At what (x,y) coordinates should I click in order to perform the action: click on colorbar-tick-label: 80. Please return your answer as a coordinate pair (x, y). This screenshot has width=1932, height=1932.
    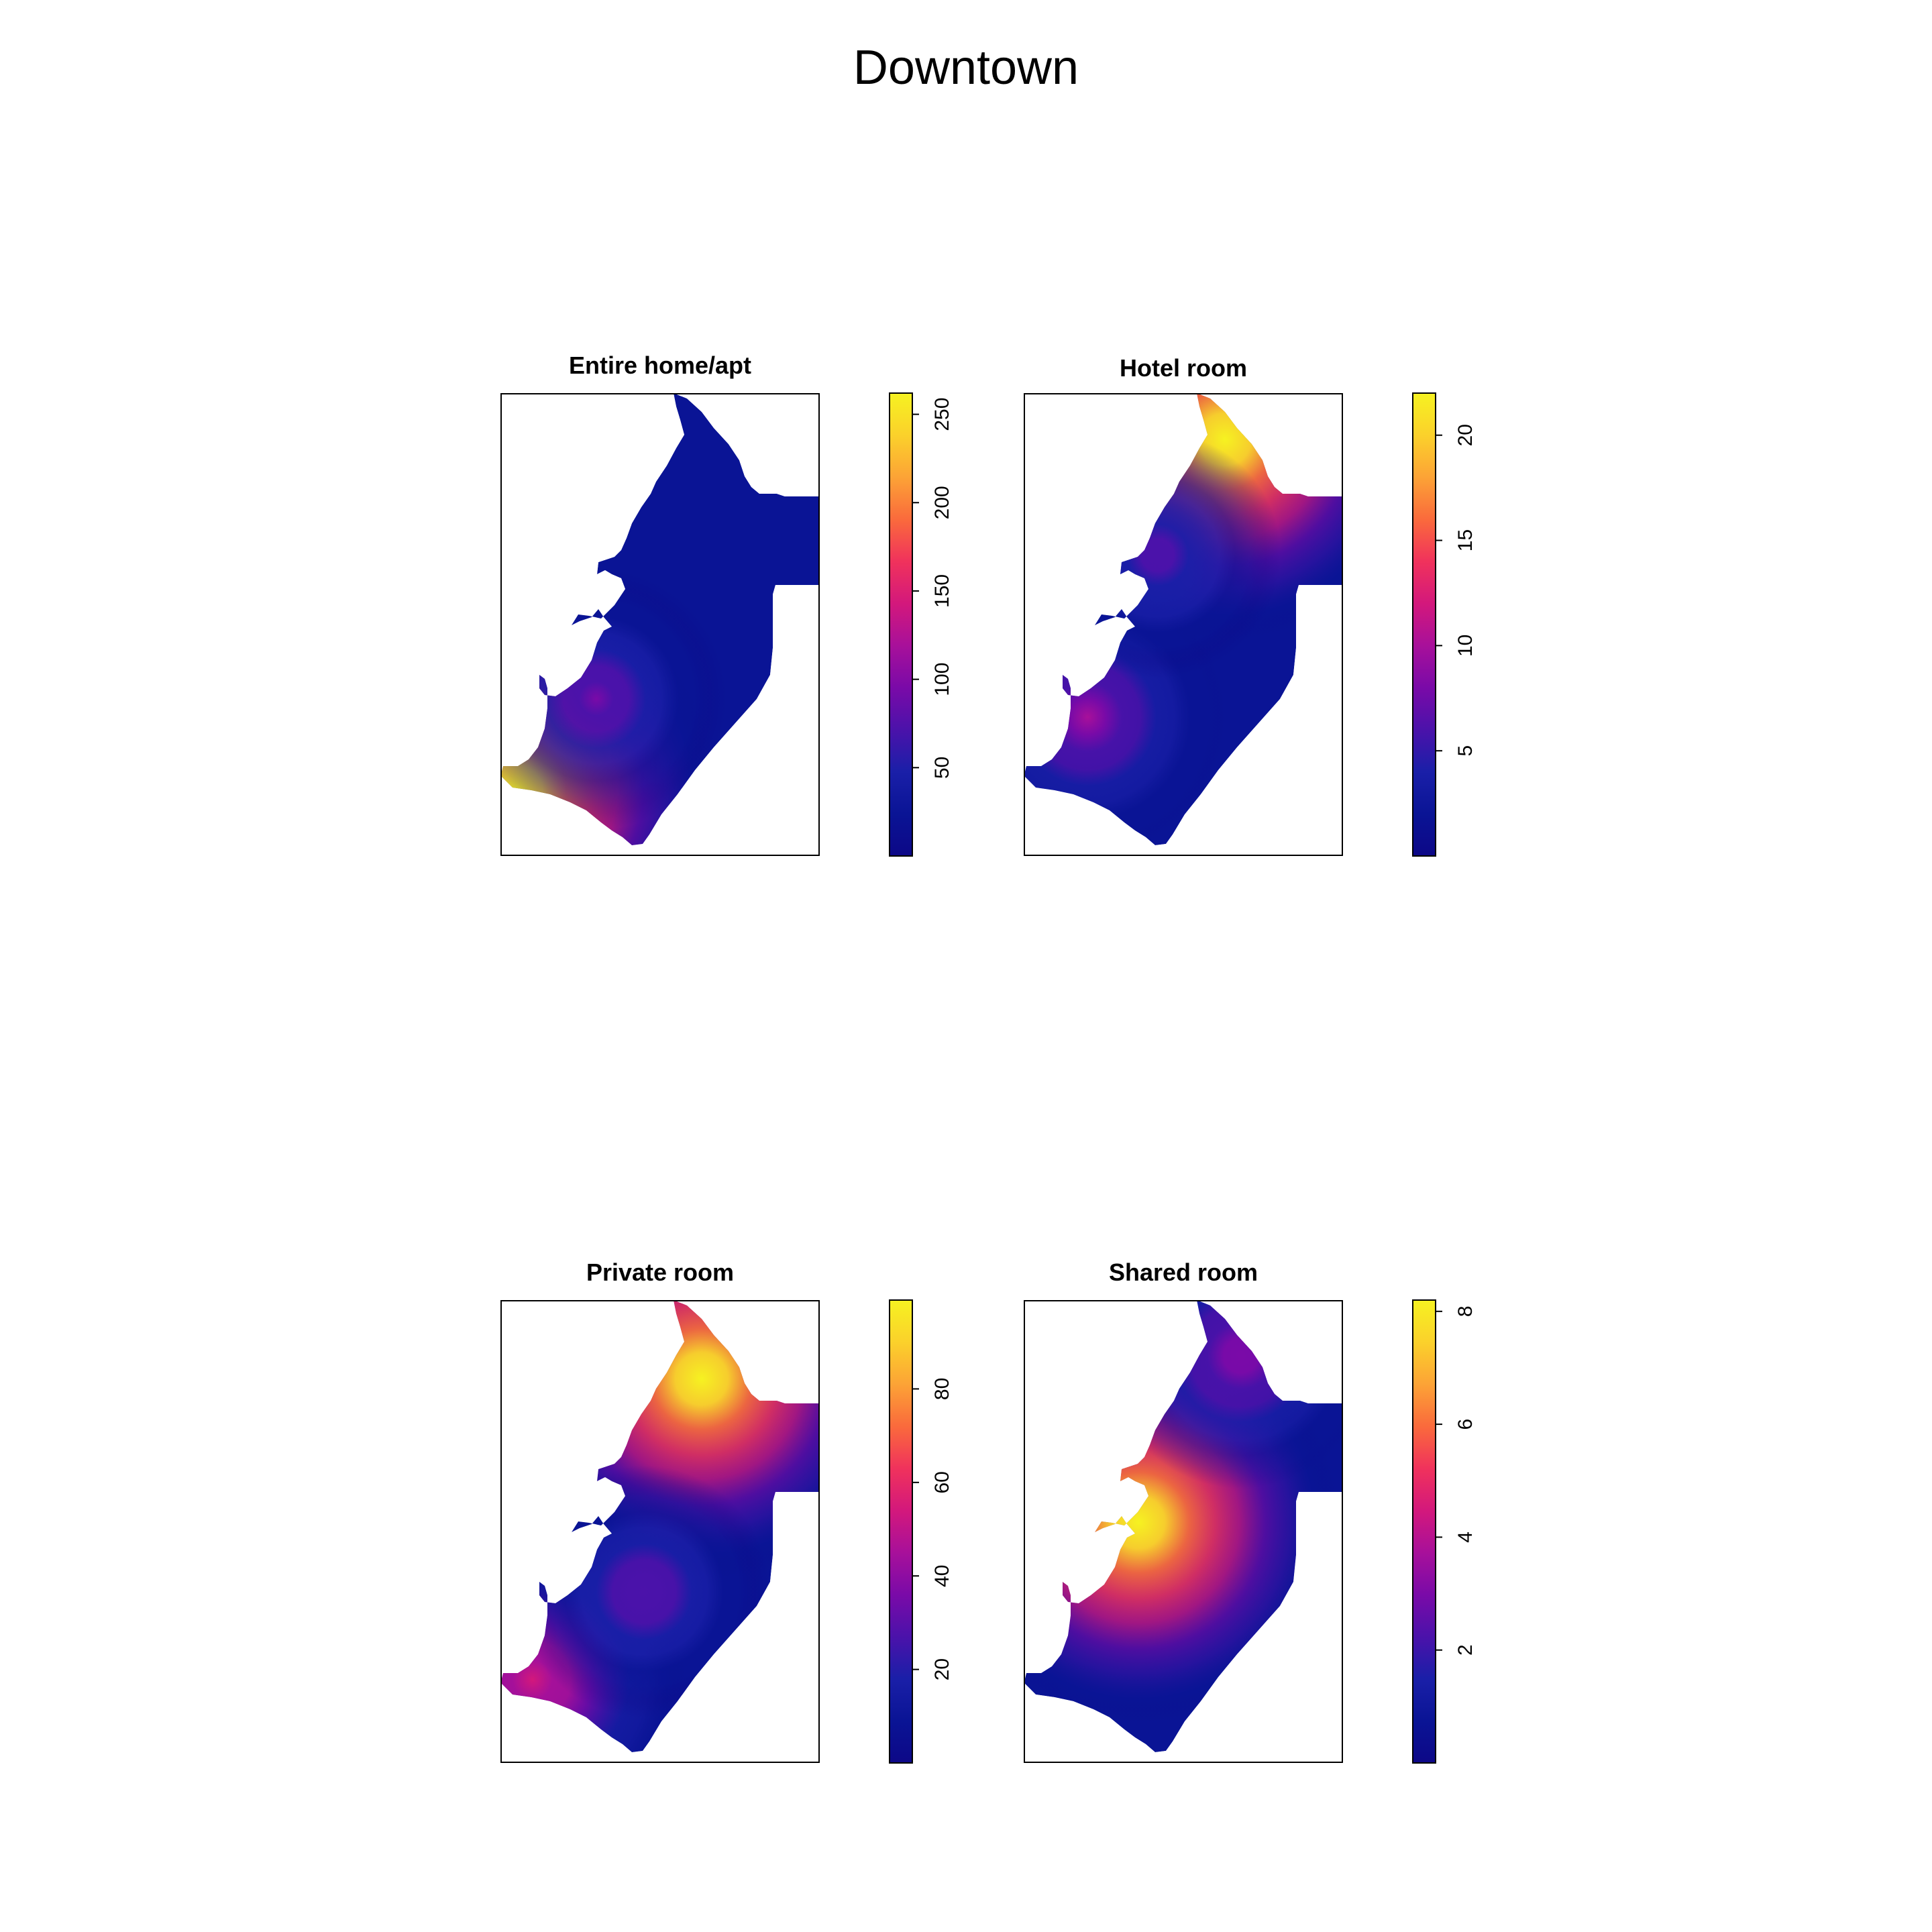
    Looking at the image, I should click on (942, 1389).